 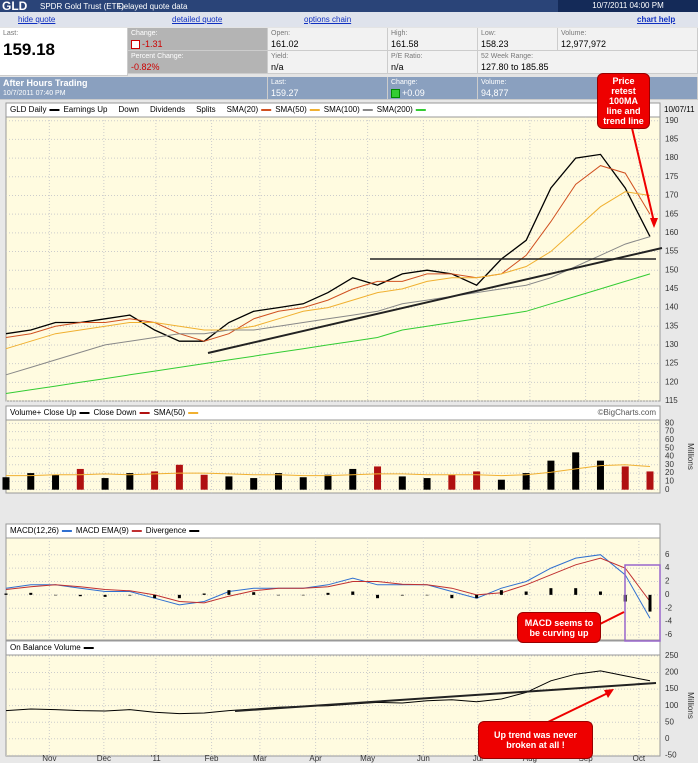 I want to click on y-tick-label: 70, so click(x=669, y=431).